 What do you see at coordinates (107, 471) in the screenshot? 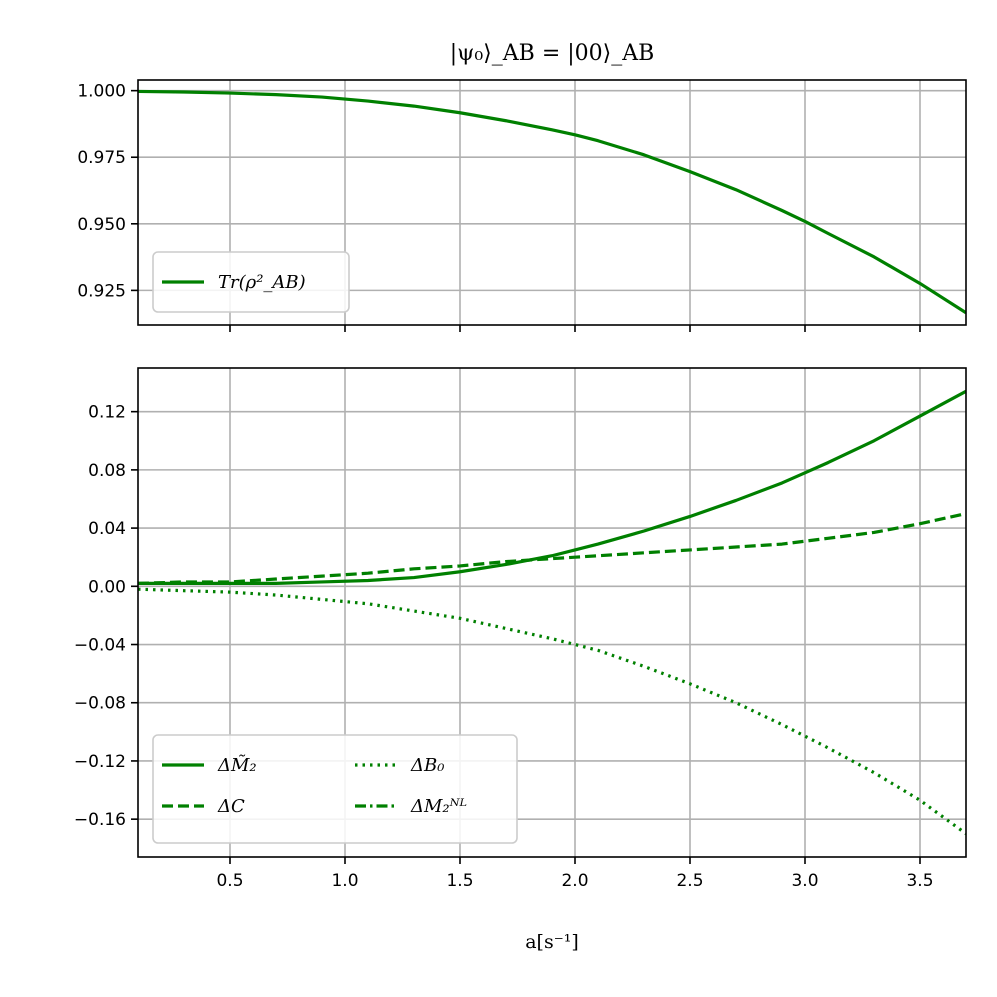
I see `y-tick-label: 0.08` at bounding box center [107, 471].